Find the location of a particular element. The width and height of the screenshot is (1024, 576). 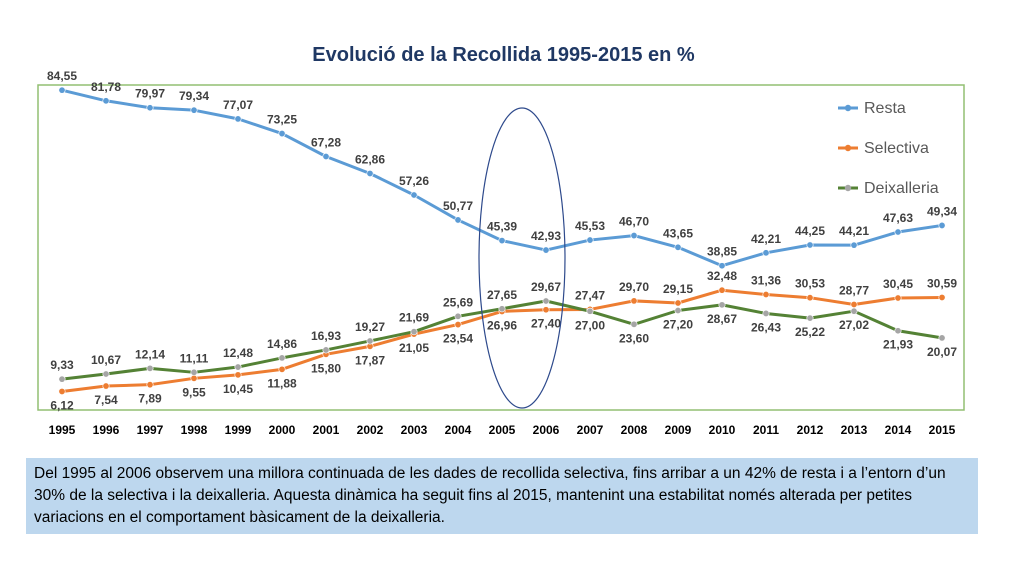

data-label-deixalleria-2004: 25,69 is located at coordinates (458, 302).